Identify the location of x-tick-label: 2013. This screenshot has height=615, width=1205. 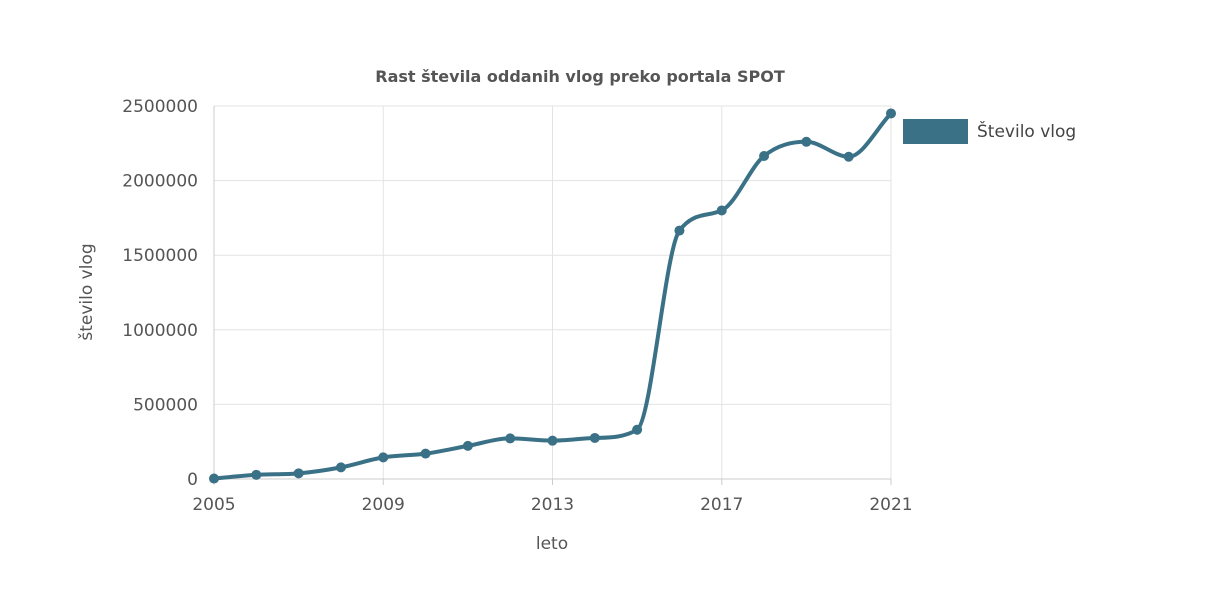
(552, 505).